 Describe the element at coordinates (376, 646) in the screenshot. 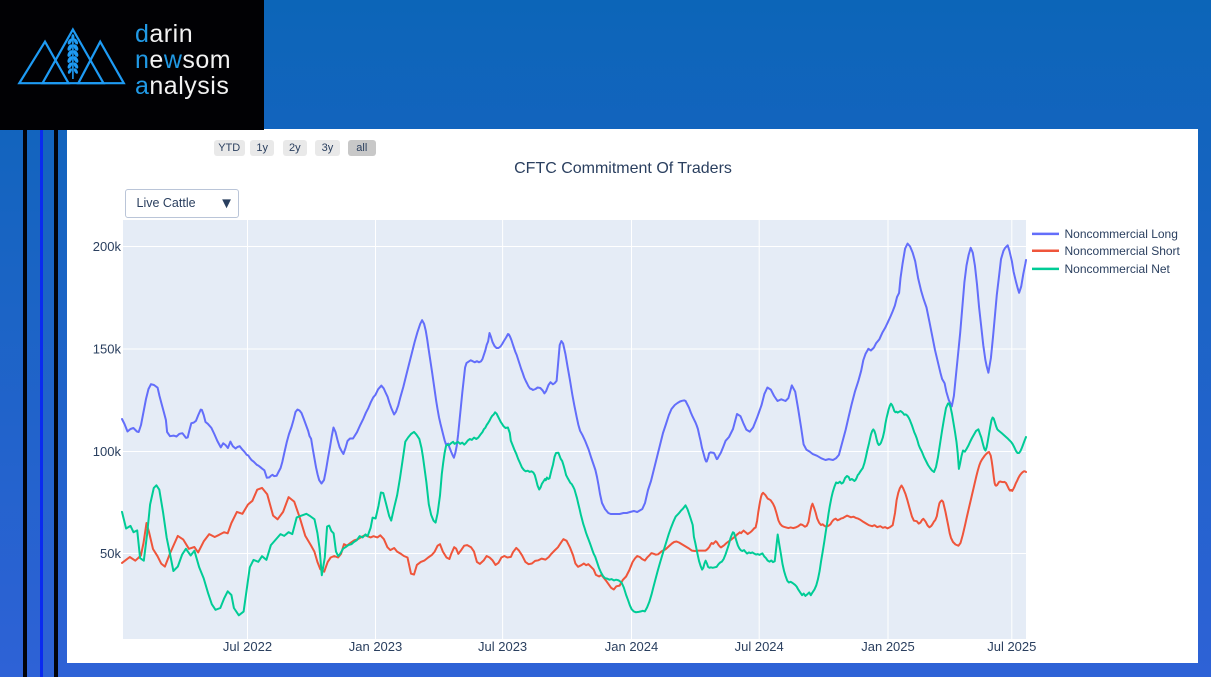

I see `svg-text: Jan 2023` at that location.